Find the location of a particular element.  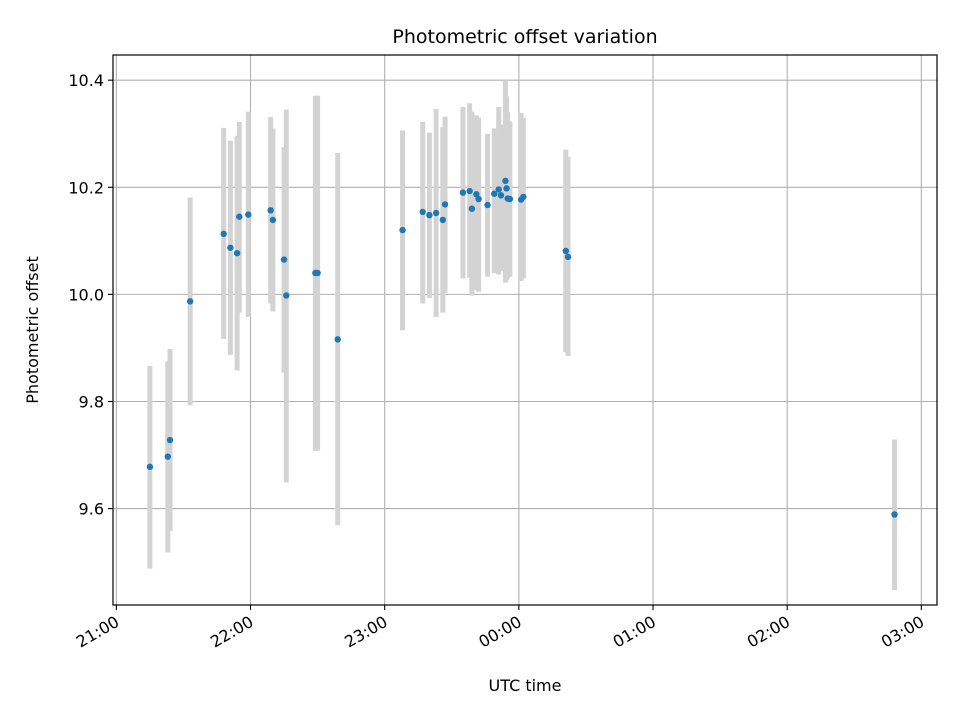

y-tick-label: 9.6 is located at coordinates (91, 509).